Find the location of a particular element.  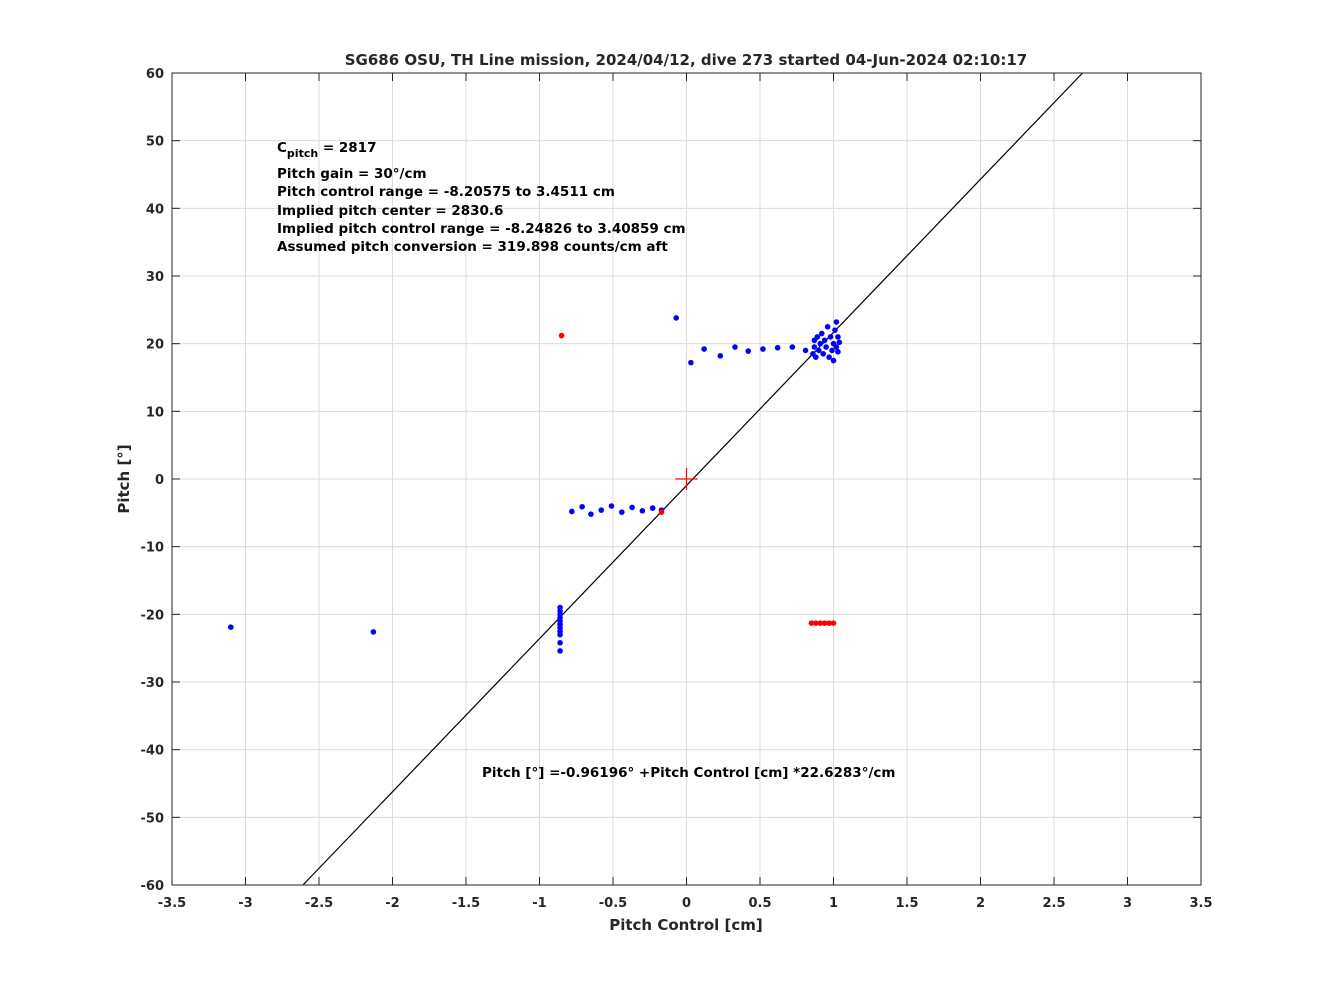

cpitch-sub: pitch is located at coordinates (302, 153).